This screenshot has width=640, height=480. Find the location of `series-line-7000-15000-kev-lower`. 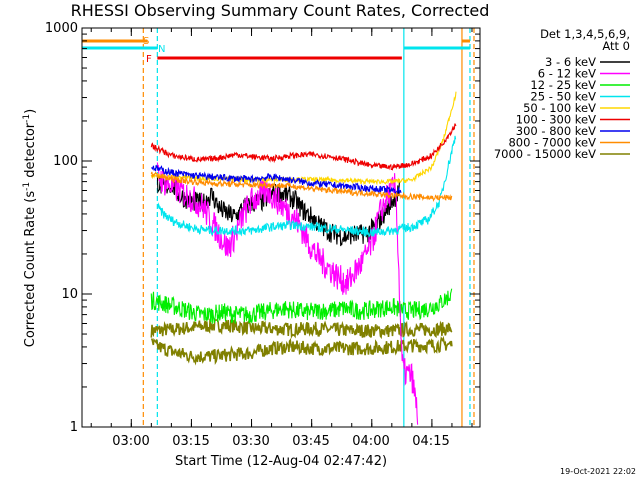

series-line-7000-15000-kev-lower is located at coordinates (301, 350).